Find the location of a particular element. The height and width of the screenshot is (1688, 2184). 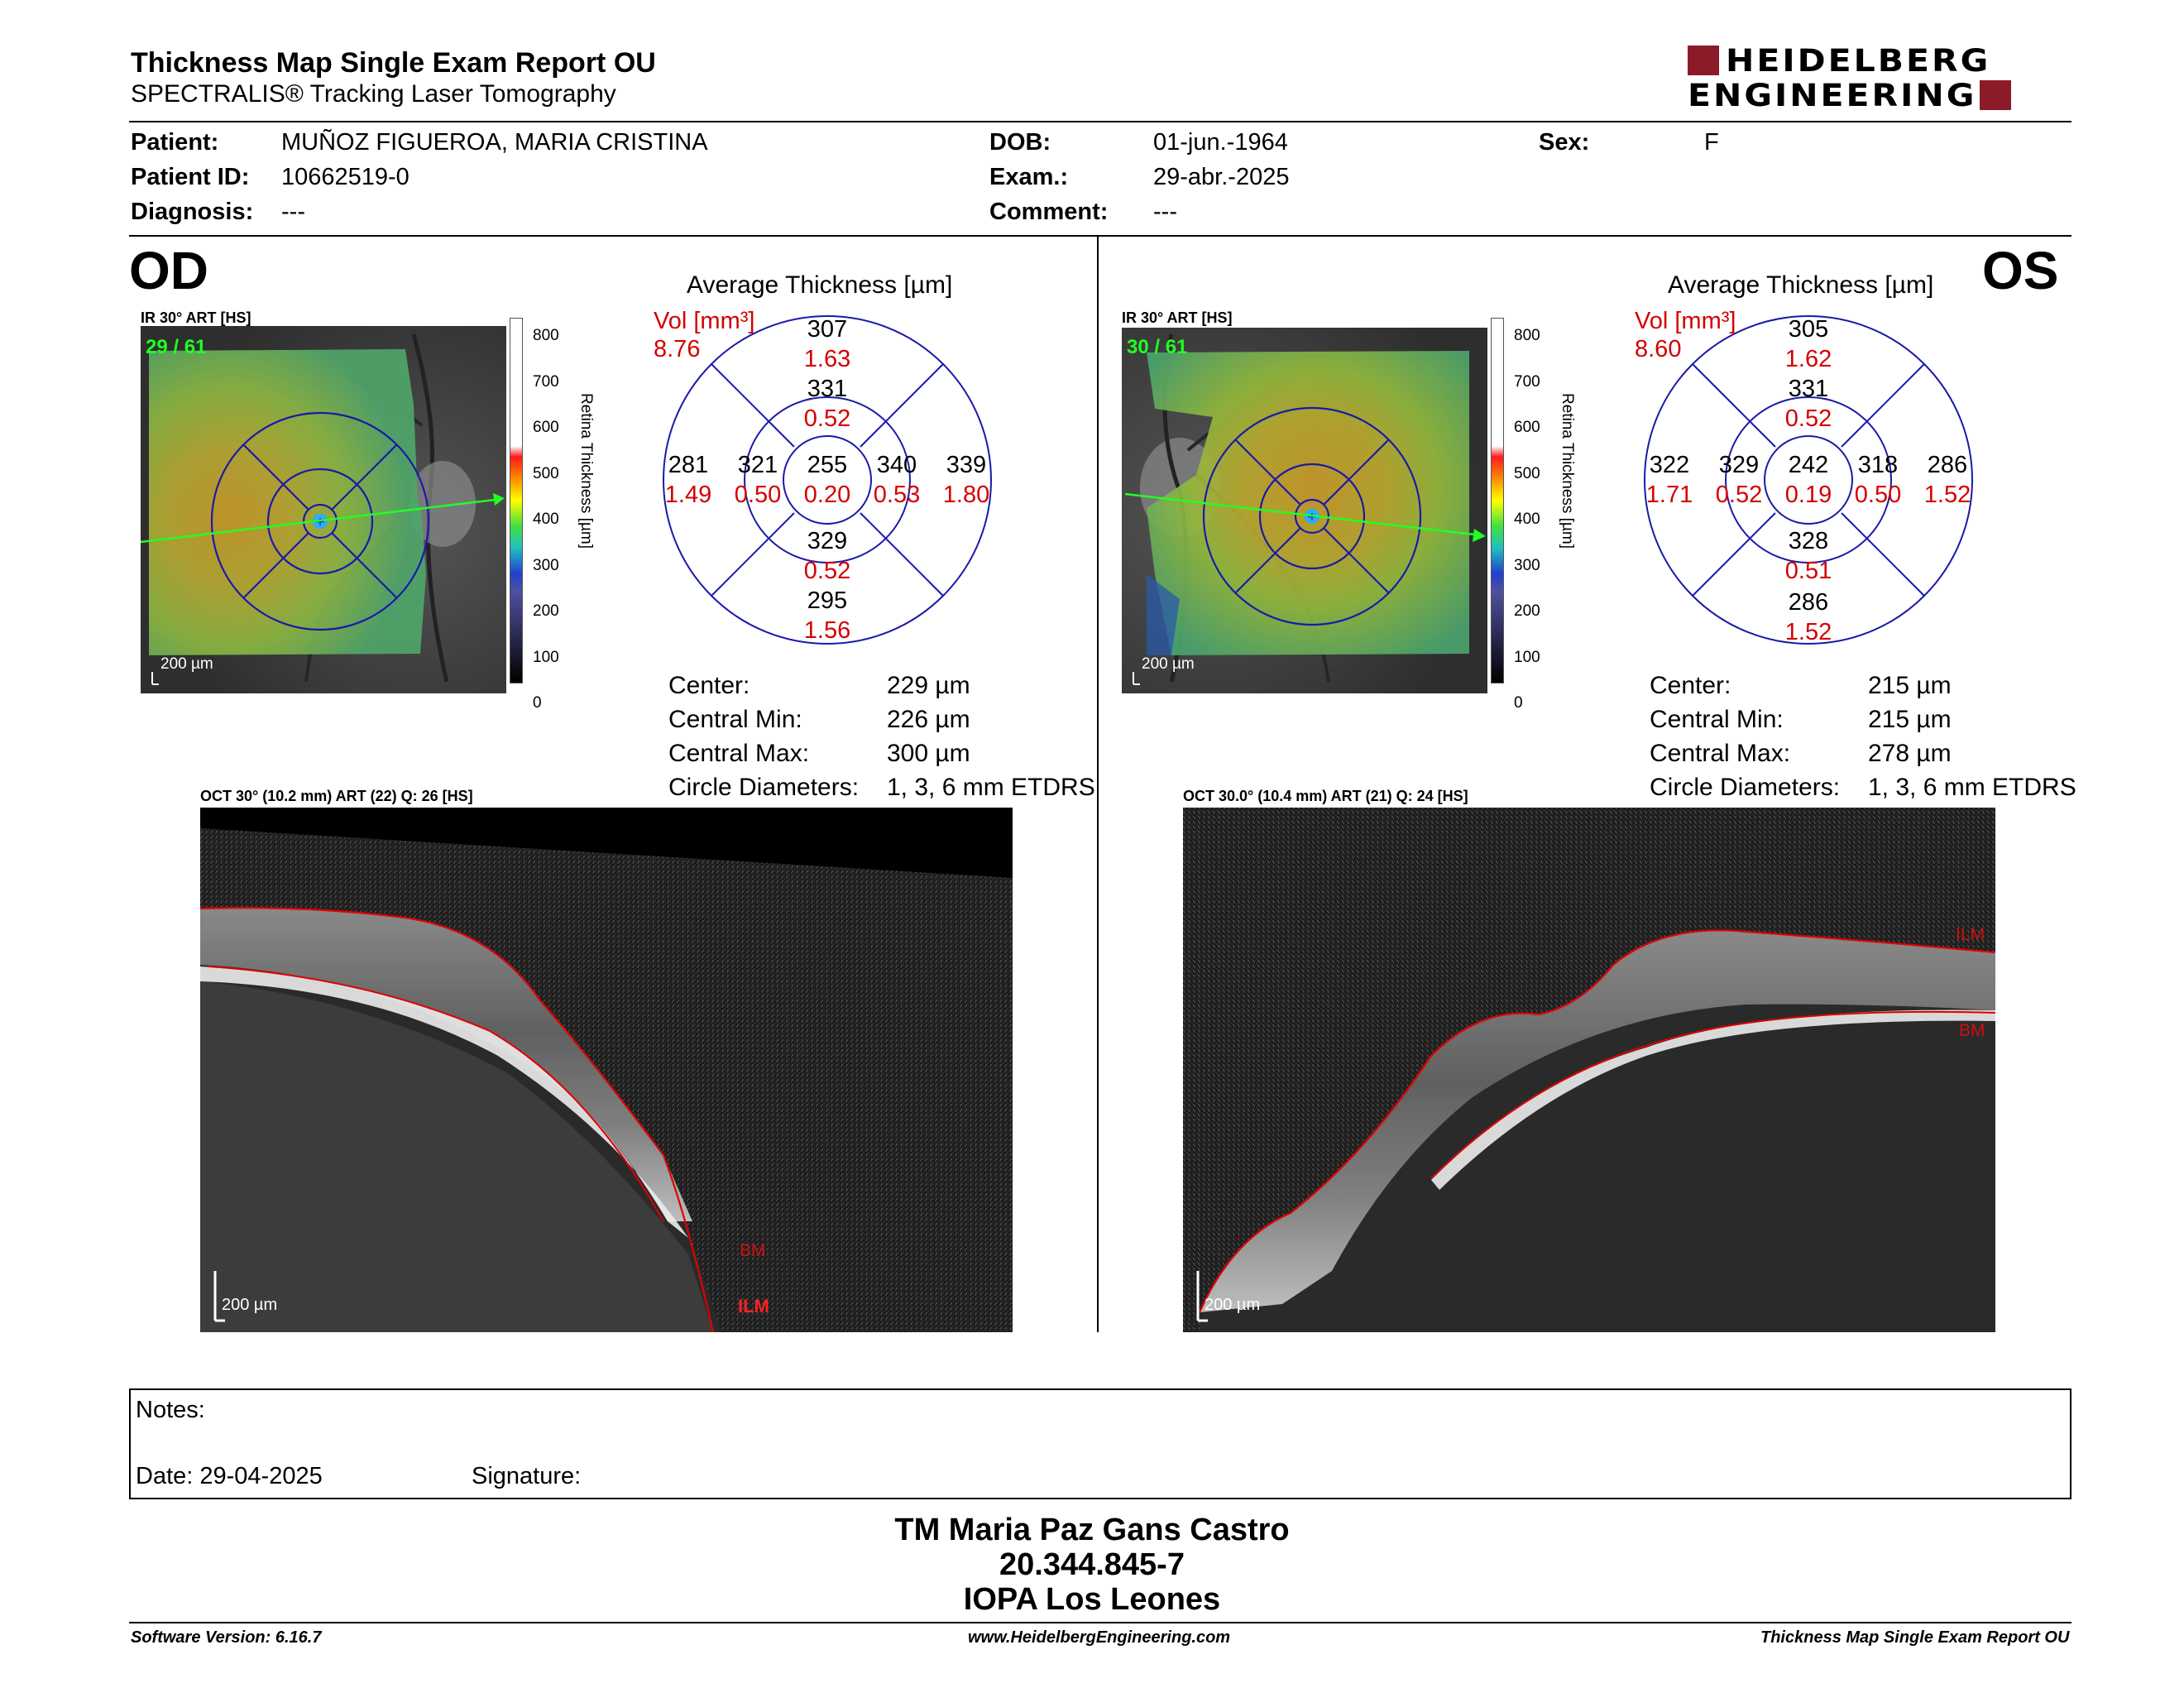

od-superior-inner: 331 0.52 is located at coordinates (827, 404).